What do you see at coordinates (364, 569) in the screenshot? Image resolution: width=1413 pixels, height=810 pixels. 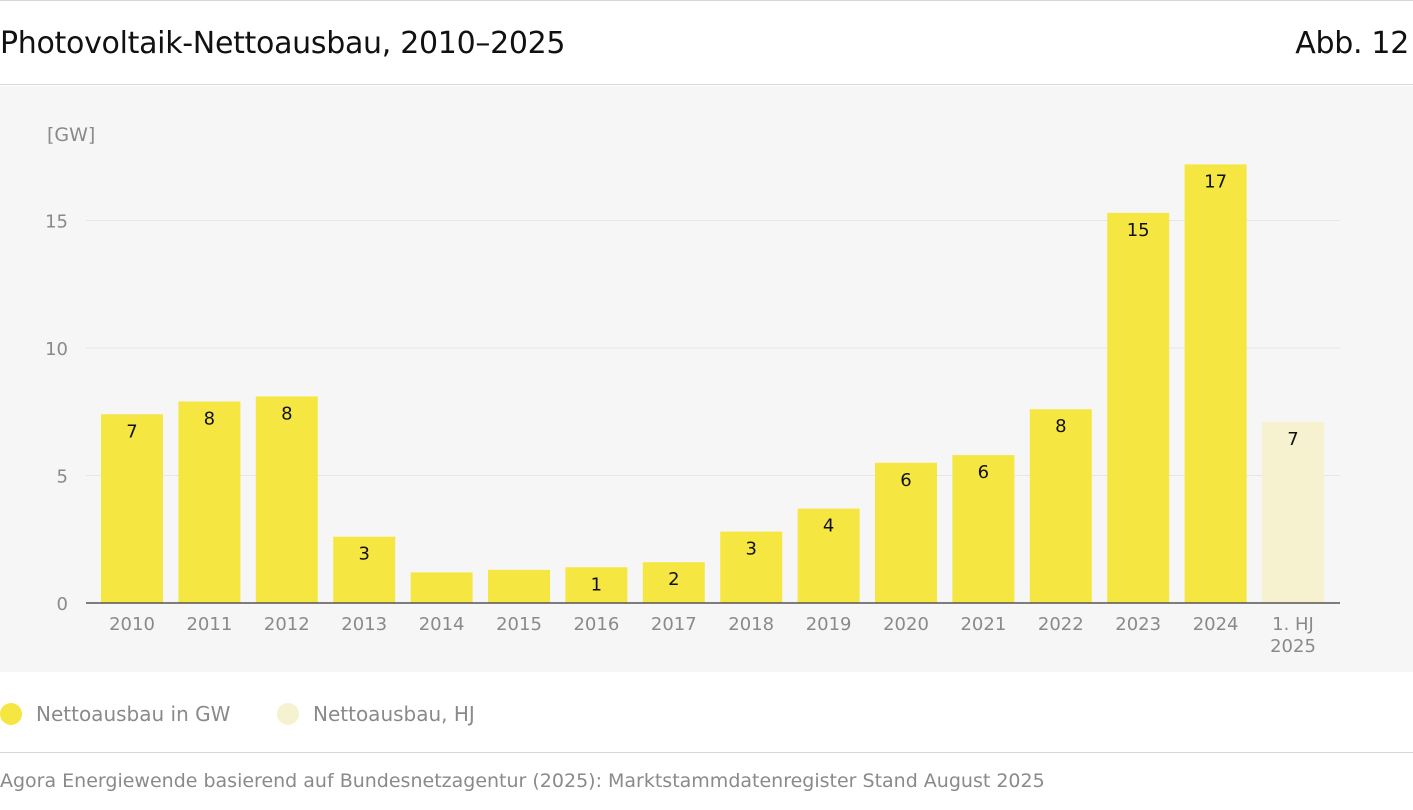 I see `bar-2013` at bounding box center [364, 569].